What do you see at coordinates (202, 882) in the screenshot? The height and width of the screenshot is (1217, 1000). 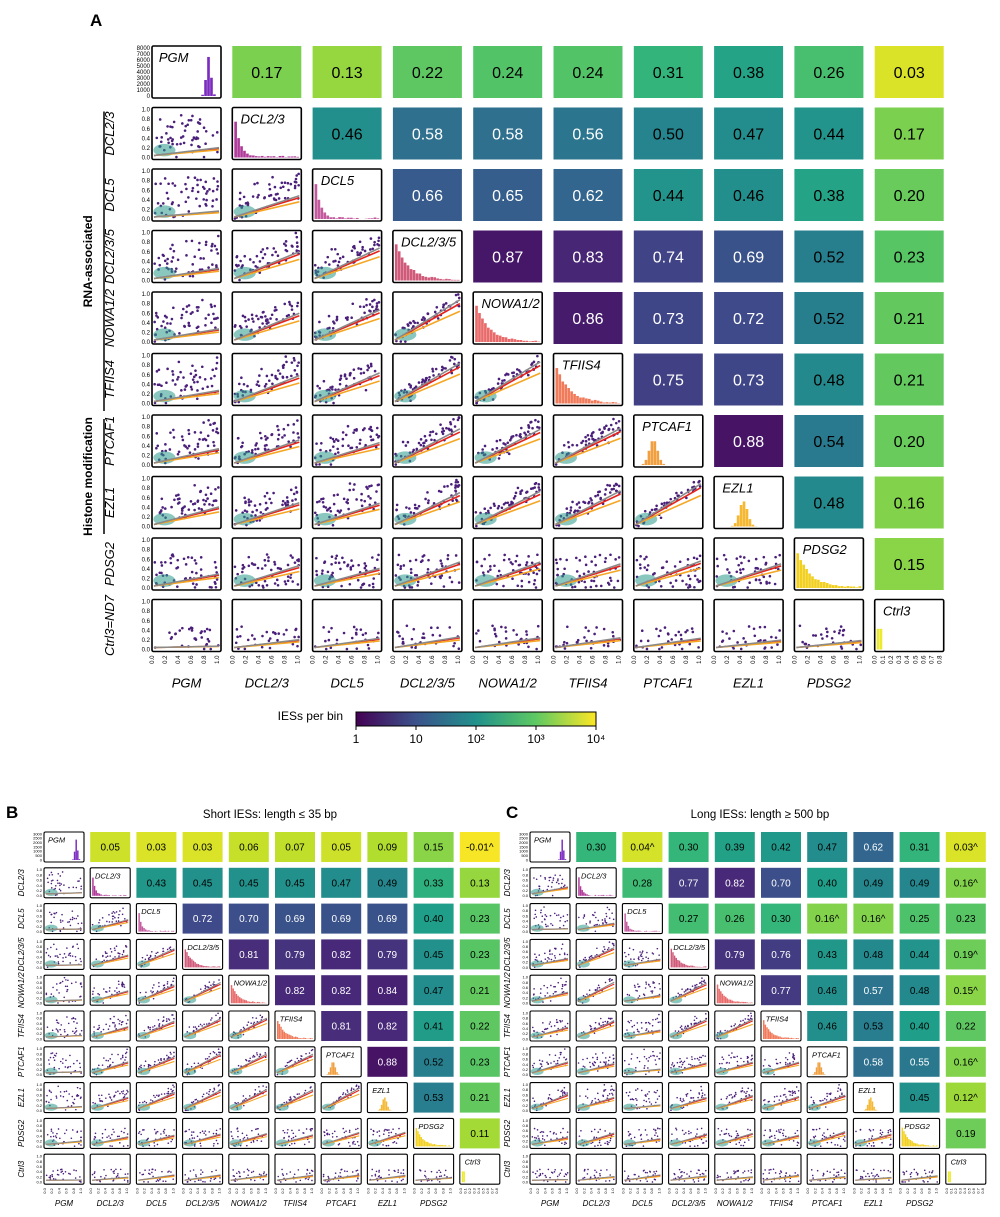 I see `corr-tile` at bounding box center [202, 882].